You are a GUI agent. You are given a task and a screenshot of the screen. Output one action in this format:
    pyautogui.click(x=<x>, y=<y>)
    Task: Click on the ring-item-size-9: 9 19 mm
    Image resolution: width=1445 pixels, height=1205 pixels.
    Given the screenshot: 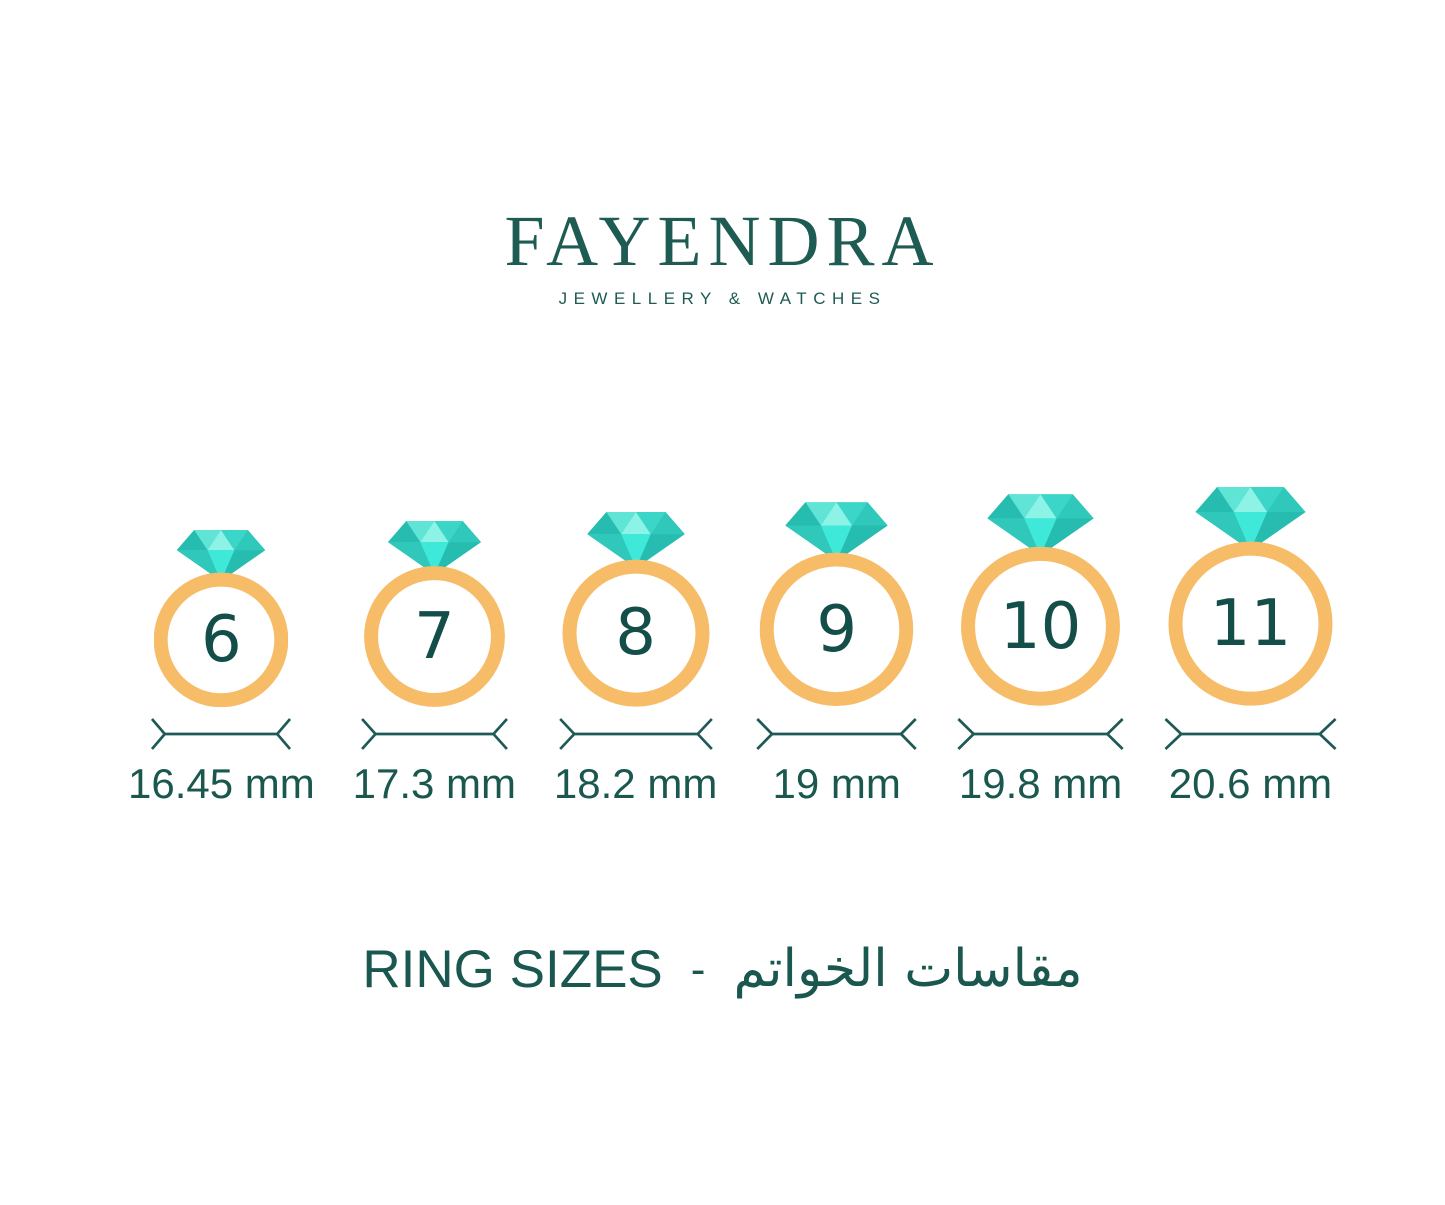 What is the action you would take?
    pyautogui.click(x=836, y=653)
    